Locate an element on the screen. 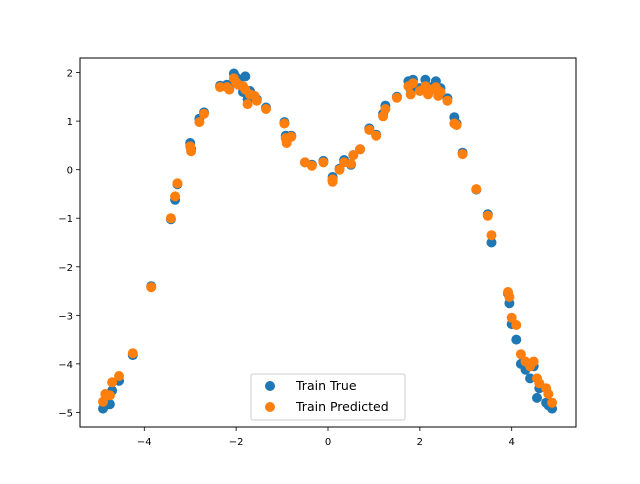 The image size is (640, 484). y-tick-label: −3 is located at coordinates (65, 316).